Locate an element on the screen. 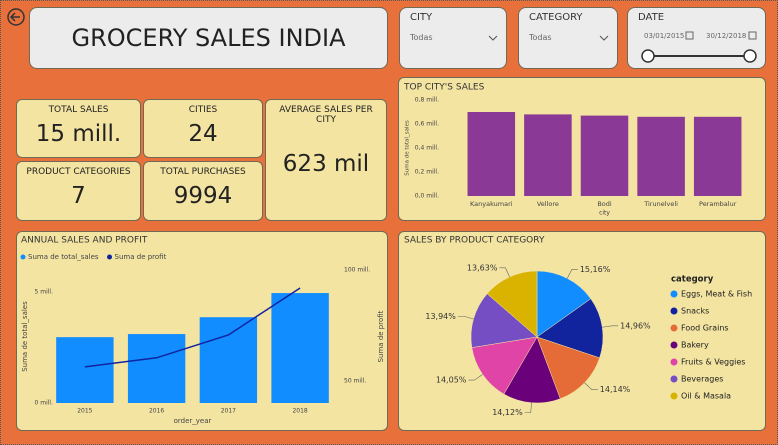 The height and width of the screenshot is (445, 778). slicer-label: CATEGORY is located at coordinates (556, 17).